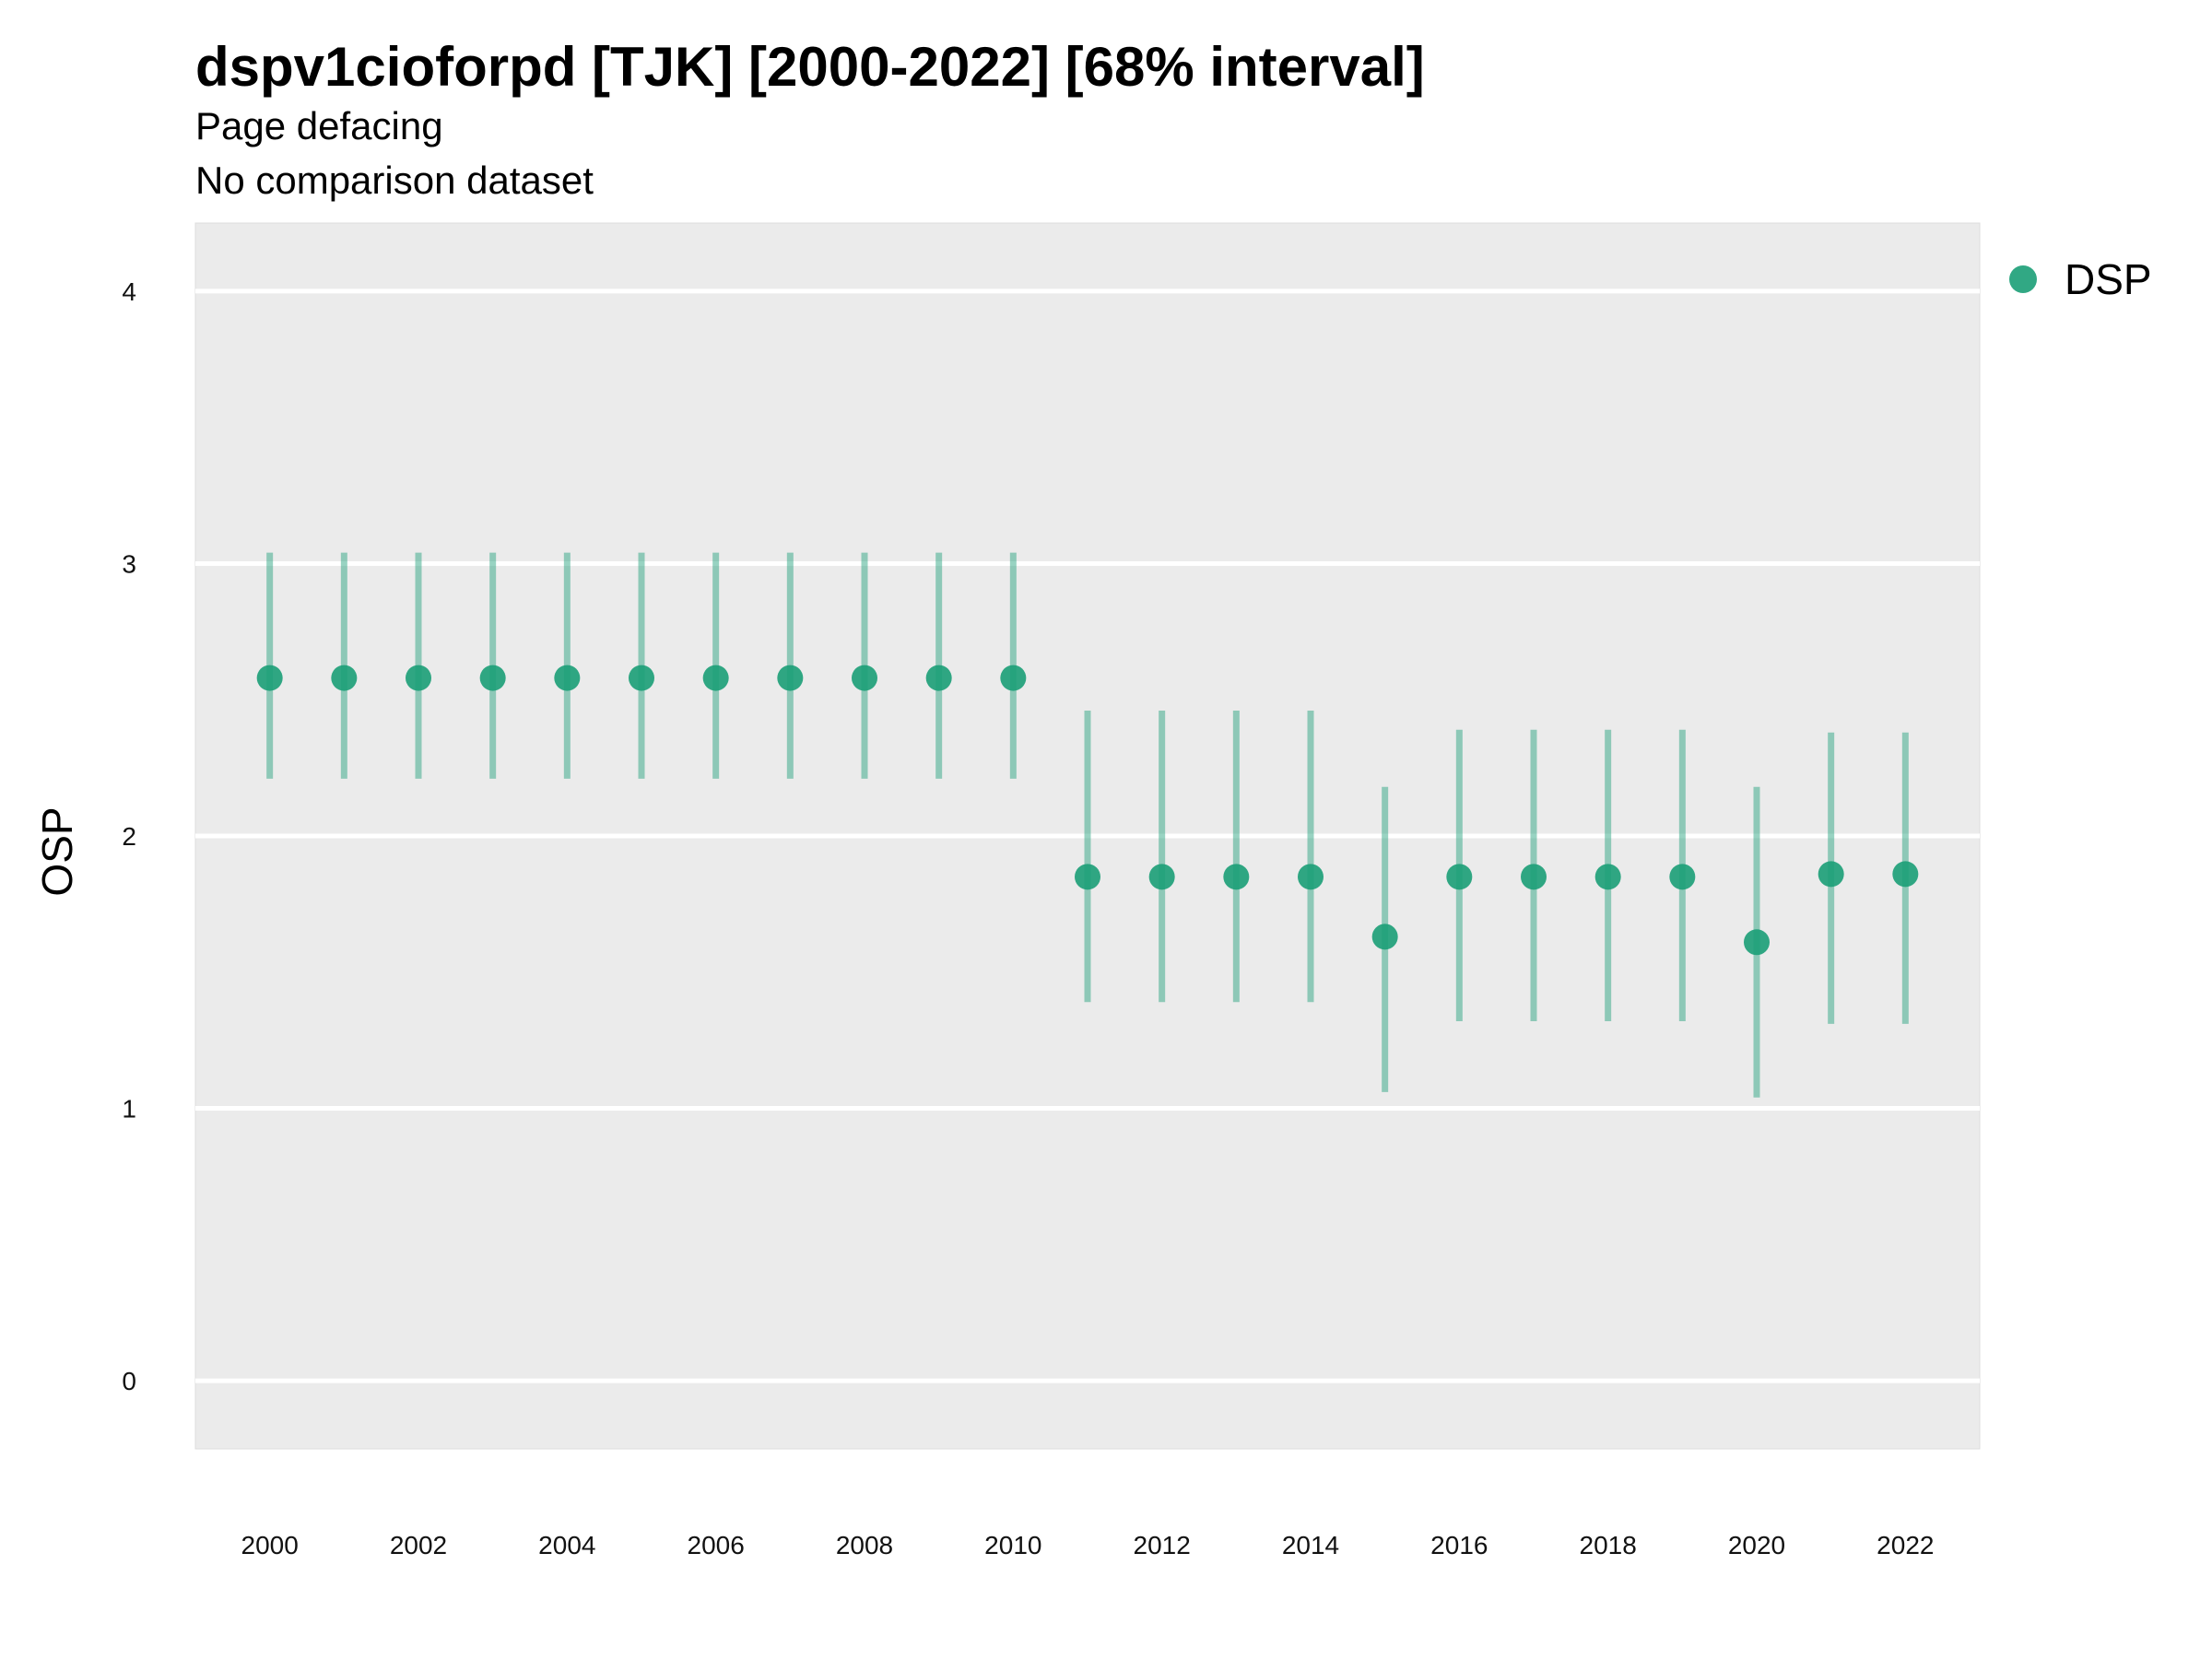  I want to click on y-tick-label: 3, so click(129, 563).